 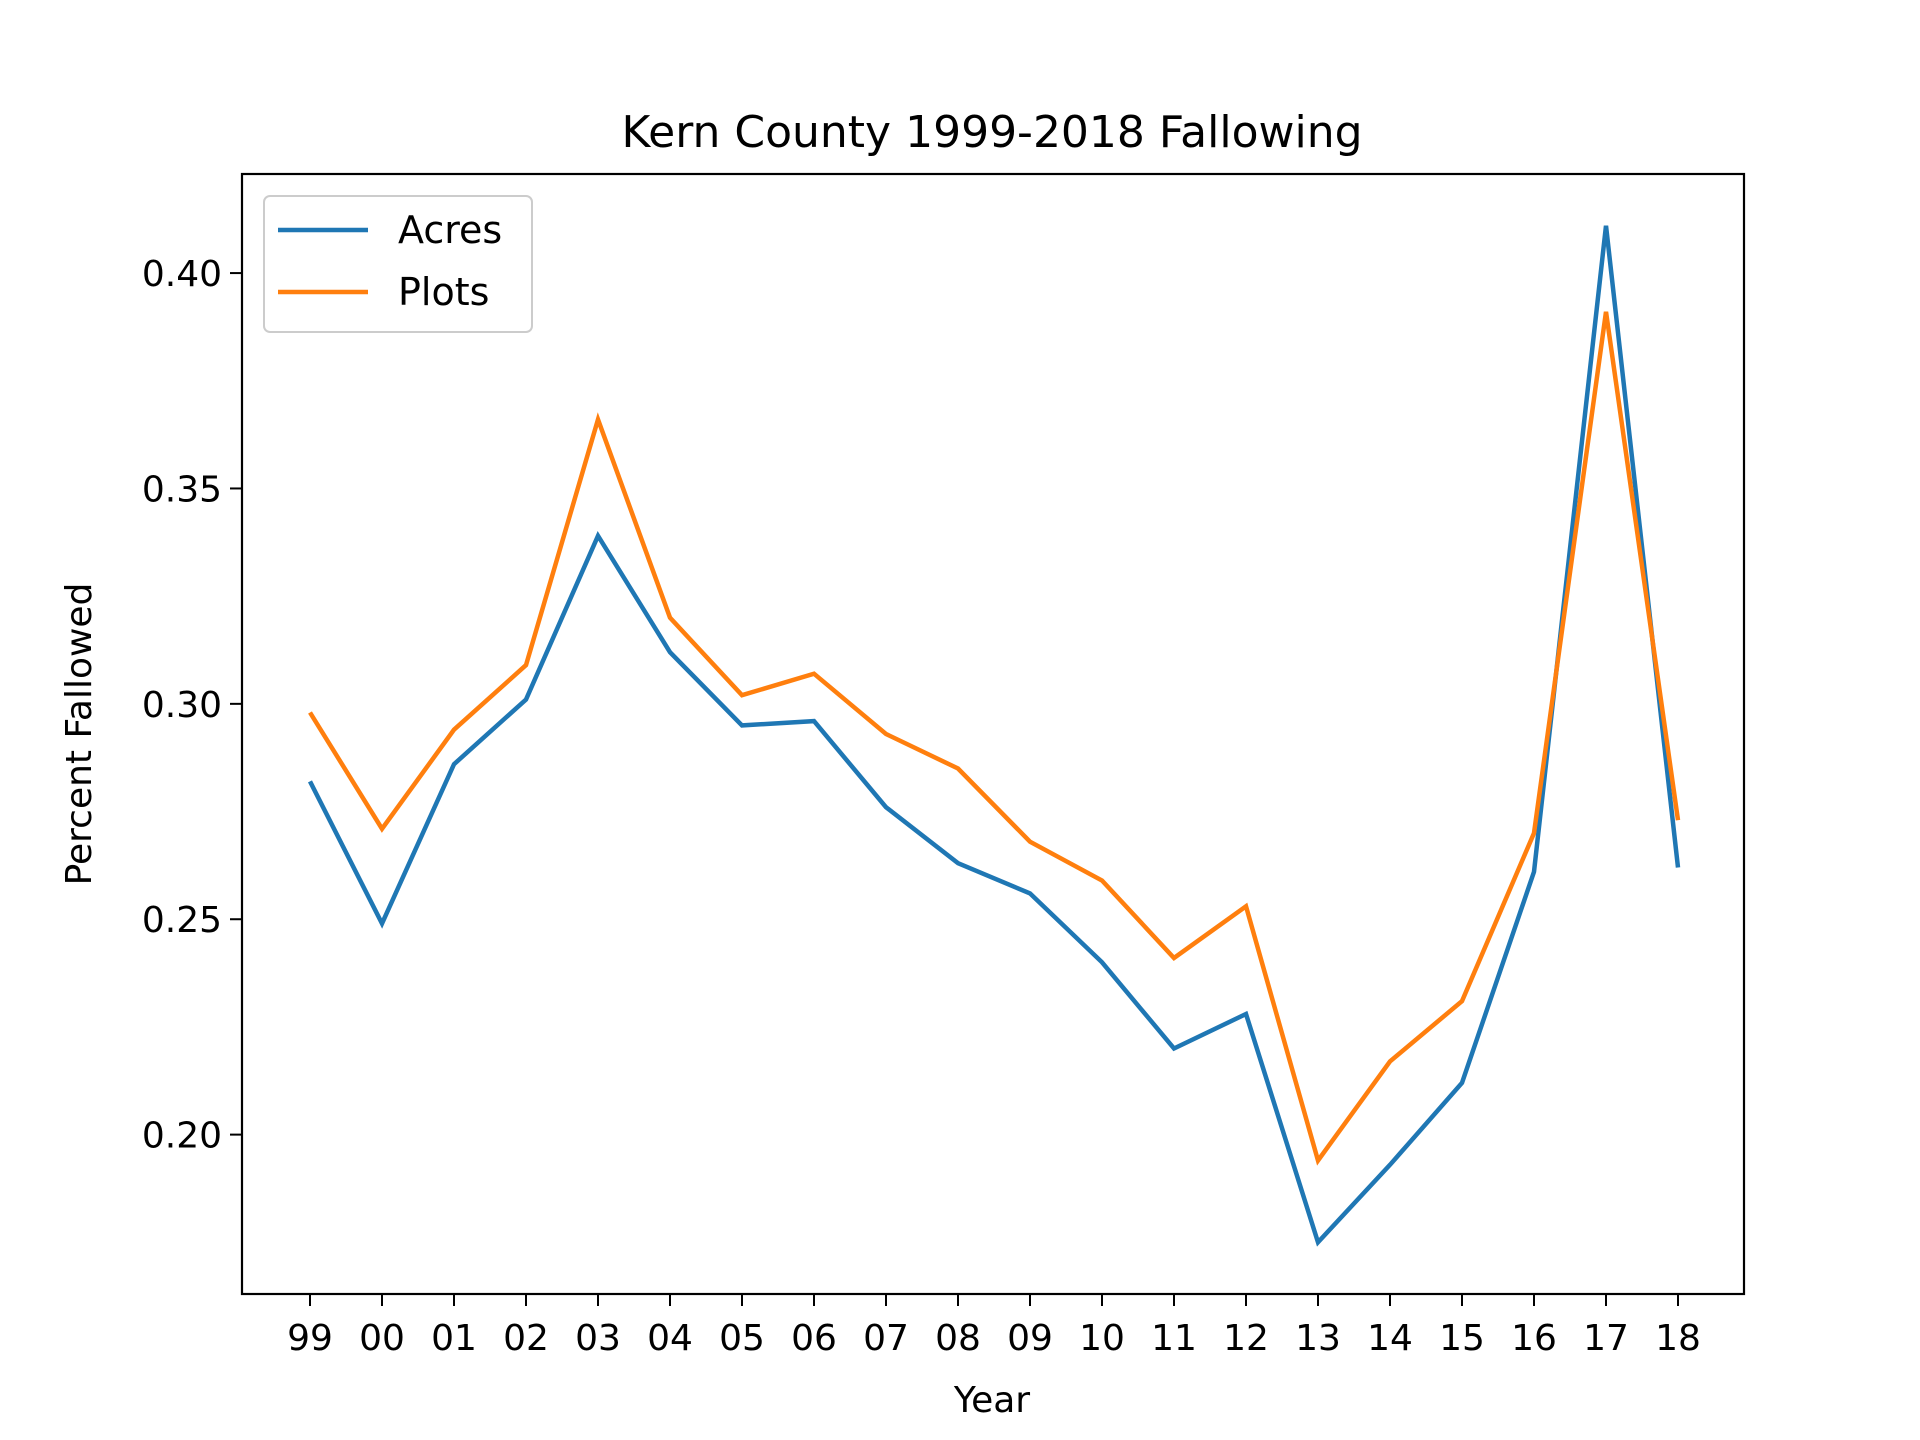 What do you see at coordinates (454, 1338) in the screenshot?
I see `x-tick-label: 01` at bounding box center [454, 1338].